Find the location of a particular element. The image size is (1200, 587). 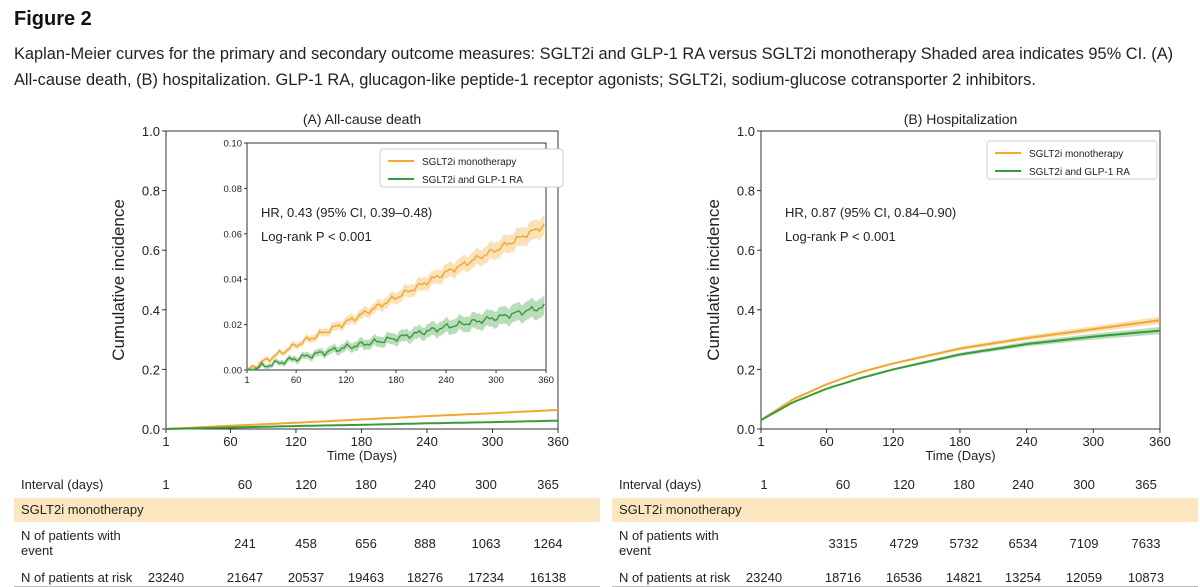

table-a-group-label: SGLT2i monotherapy is located at coordinates (82, 509).